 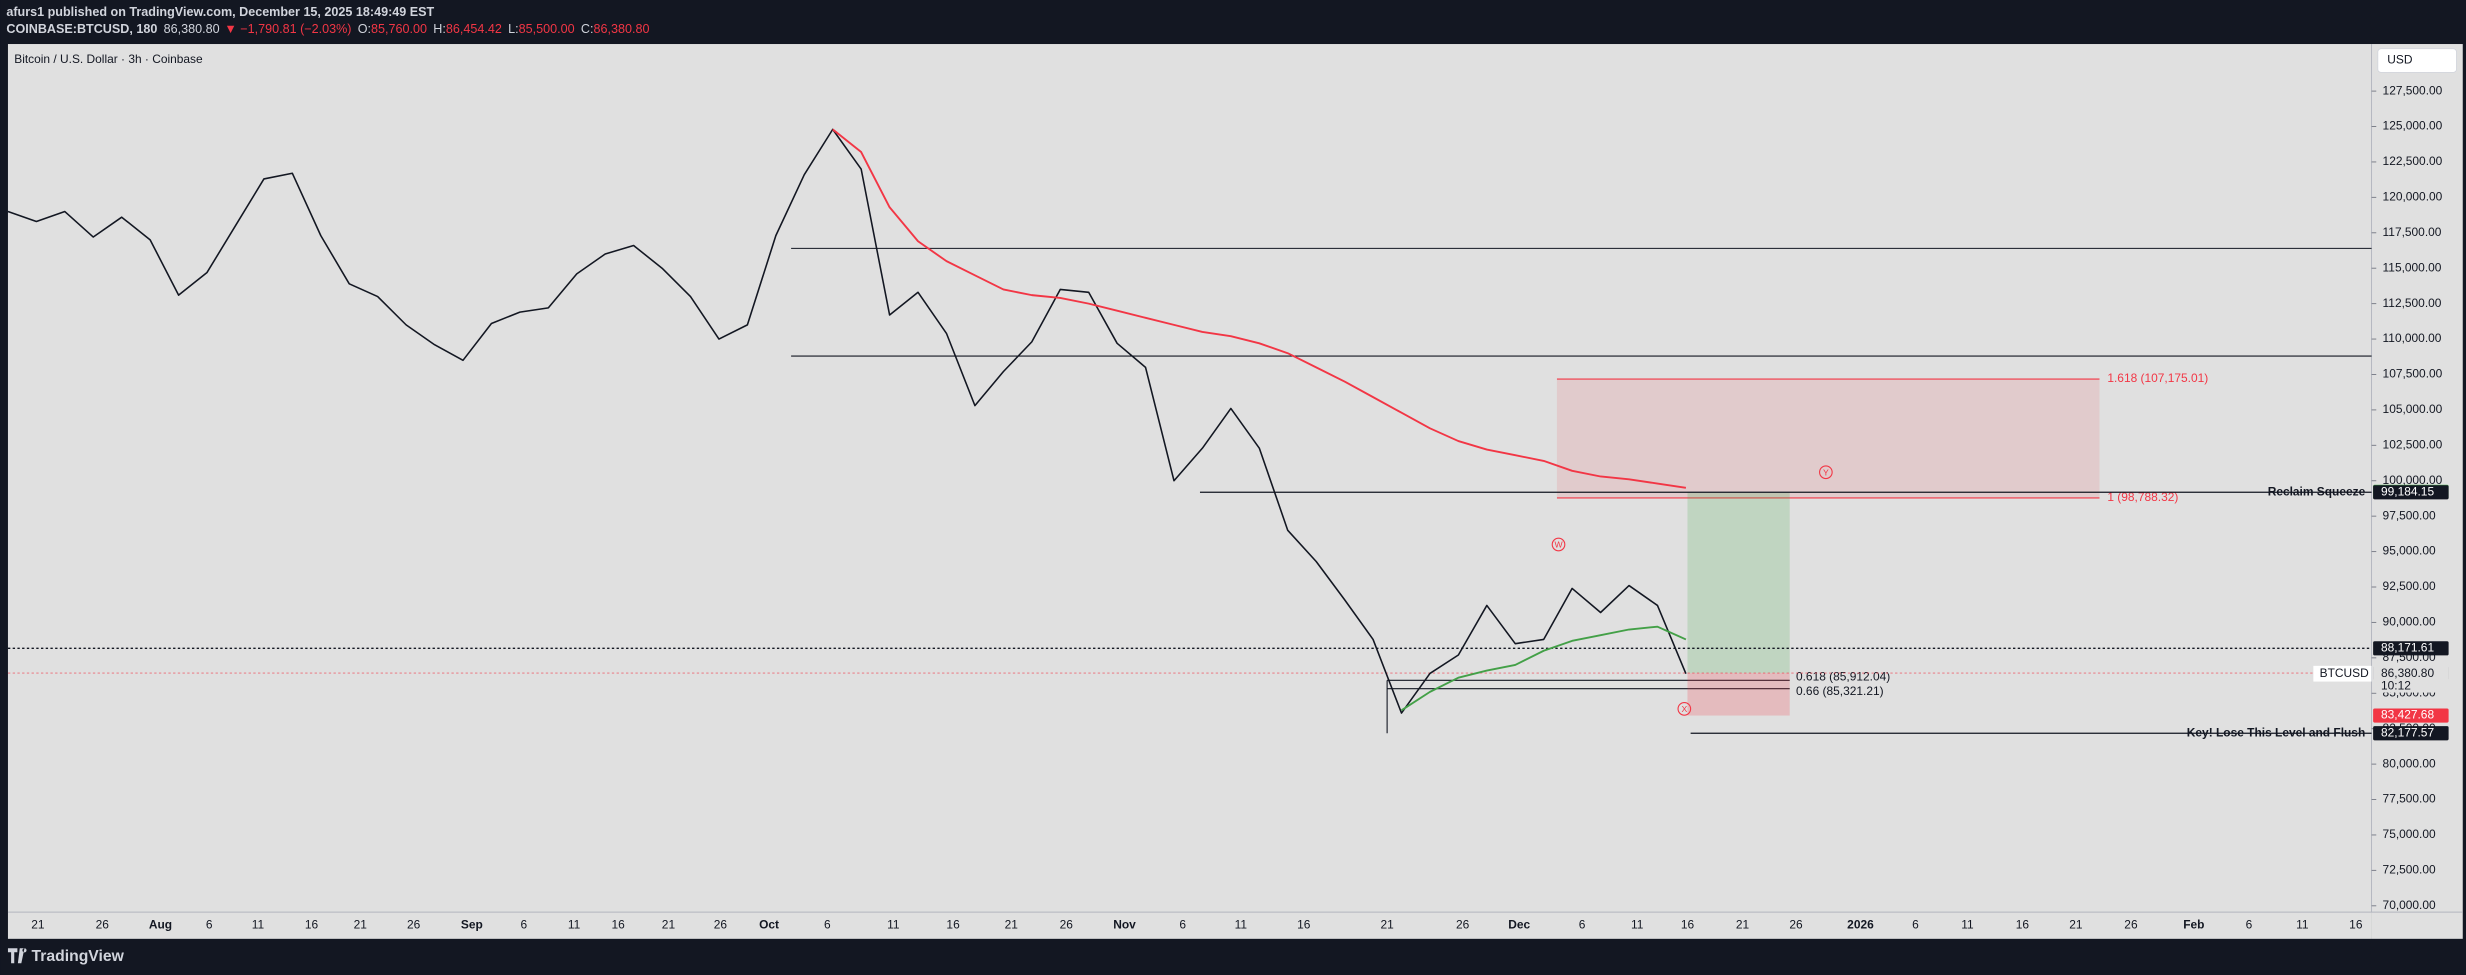 I want to click on logo-mark, so click(x=17, y=956).